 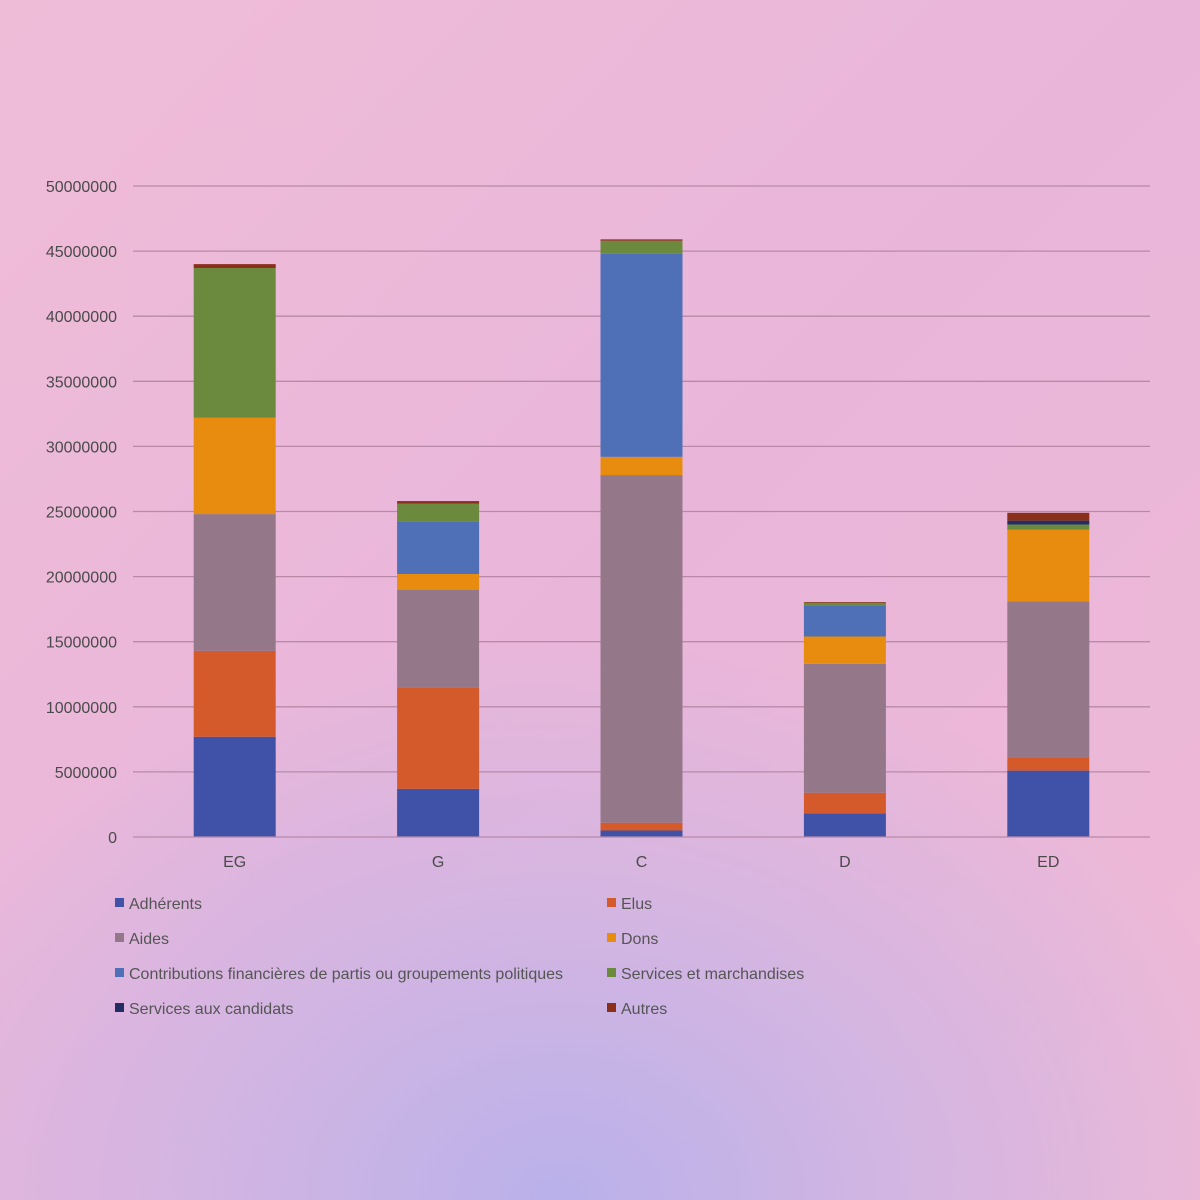 What do you see at coordinates (112, 838) in the screenshot?
I see `y-tick-label: 0` at bounding box center [112, 838].